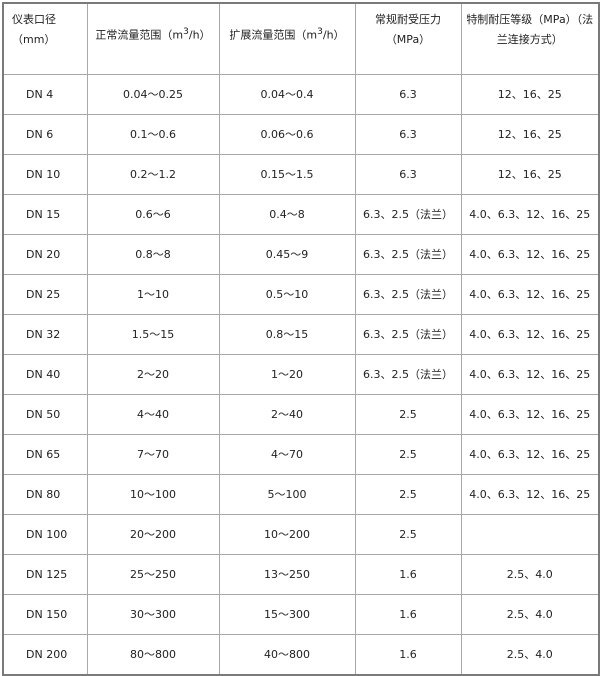 Image resolution: width=600 pixels, height=676 pixels. Describe the element at coordinates (153, 94) in the screenshot. I see `cell-normal-flow: 0.04～0.25` at that location.